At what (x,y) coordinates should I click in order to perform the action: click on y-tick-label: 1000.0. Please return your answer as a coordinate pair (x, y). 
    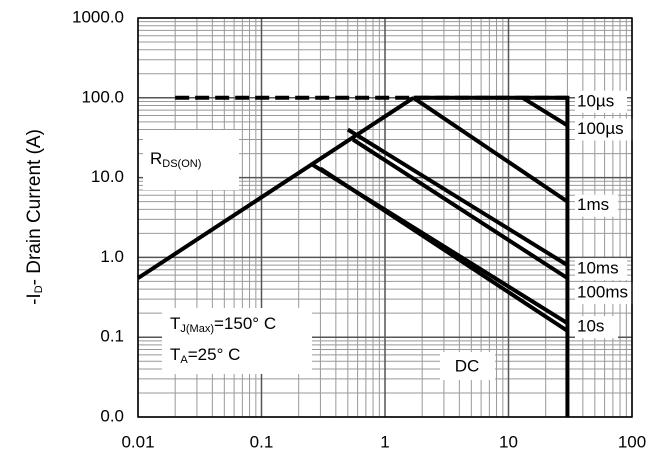
    Looking at the image, I should click on (98, 16).